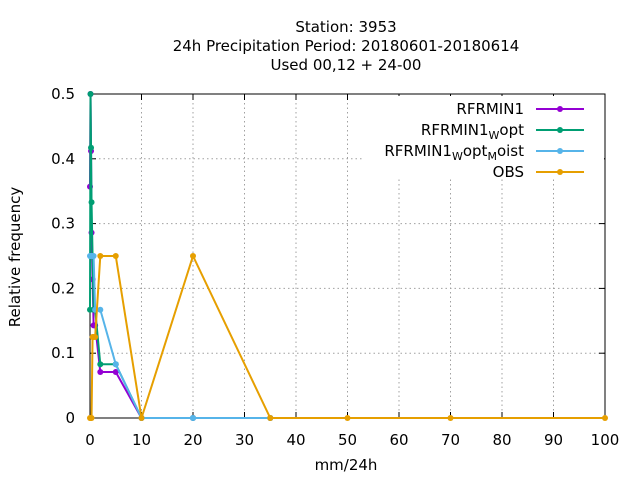  Describe the element at coordinates (450, 440) in the screenshot. I see `x-tick-label: 70` at that location.